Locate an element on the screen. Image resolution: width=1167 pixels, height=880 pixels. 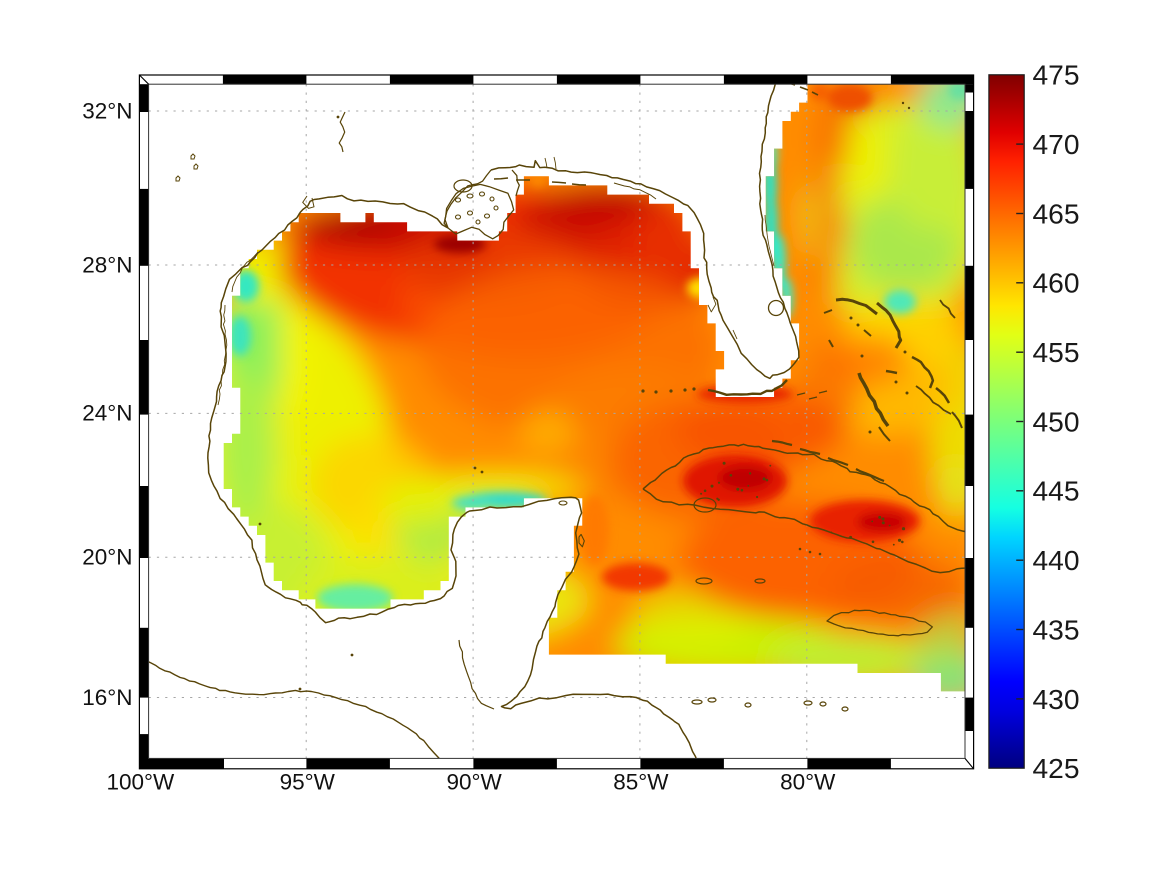
svg-text: 28°N is located at coordinates (107, 264).